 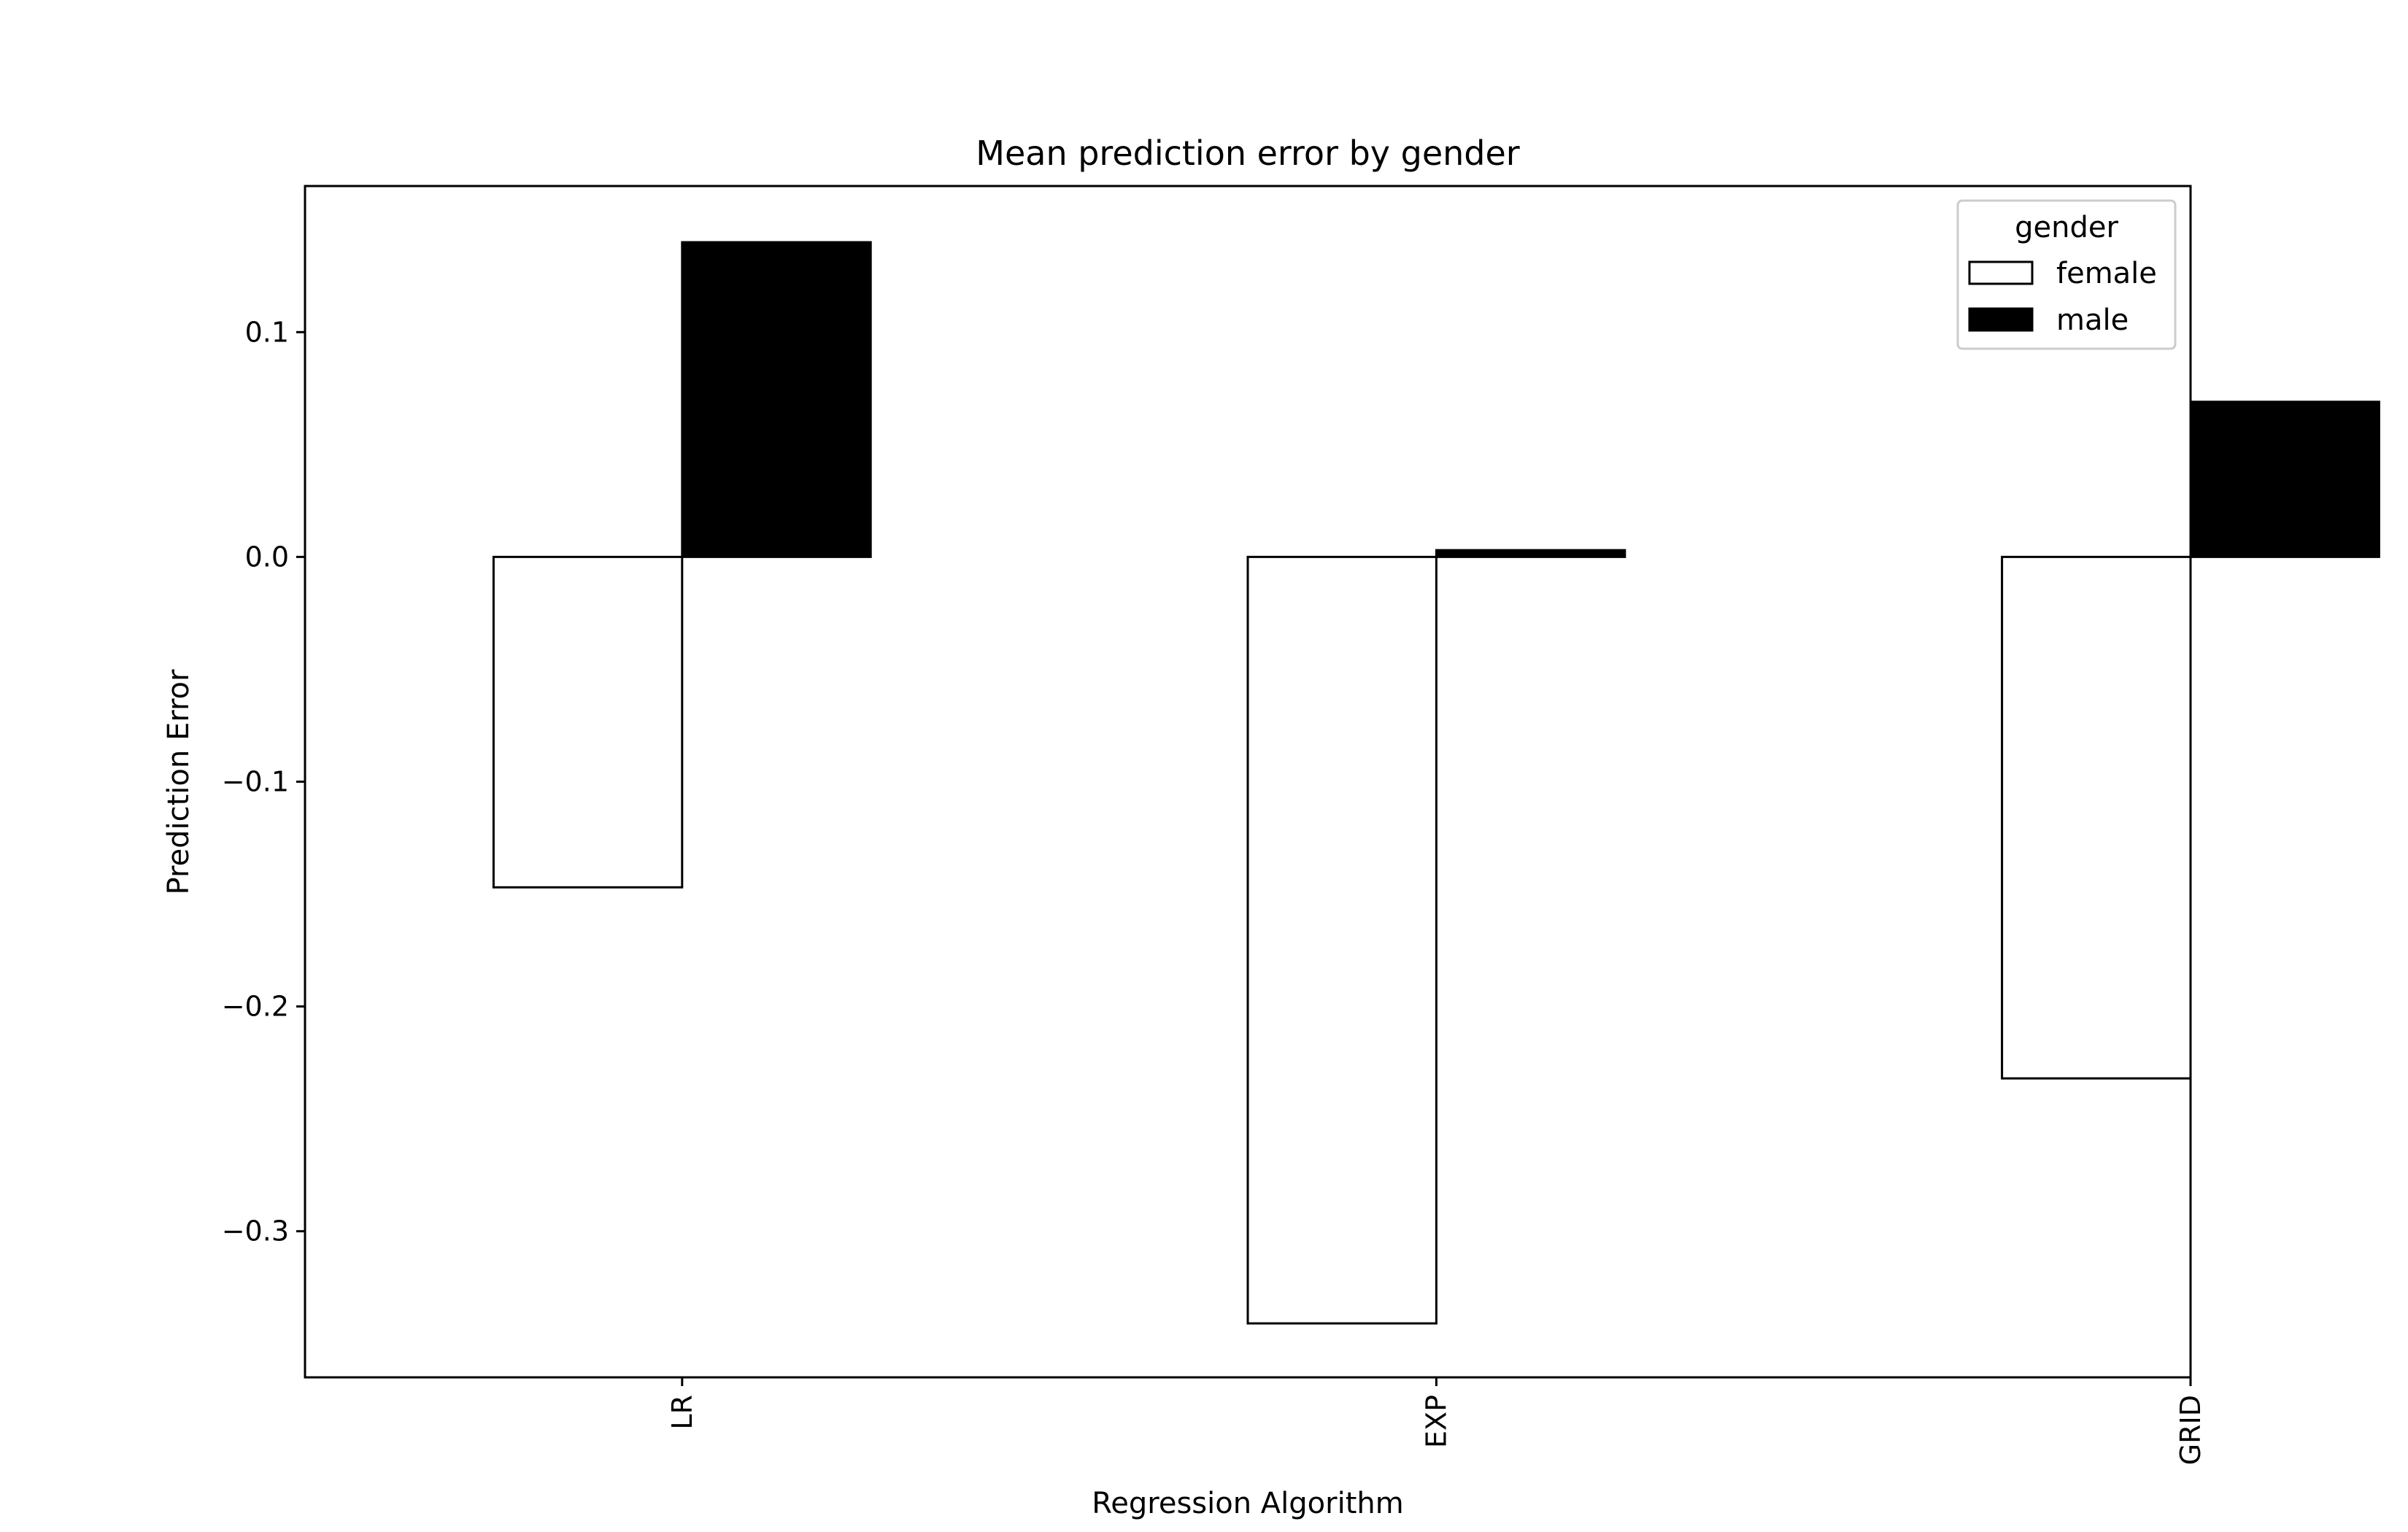 I want to click on y-axis-label: Prediction Error, so click(x=179, y=782).